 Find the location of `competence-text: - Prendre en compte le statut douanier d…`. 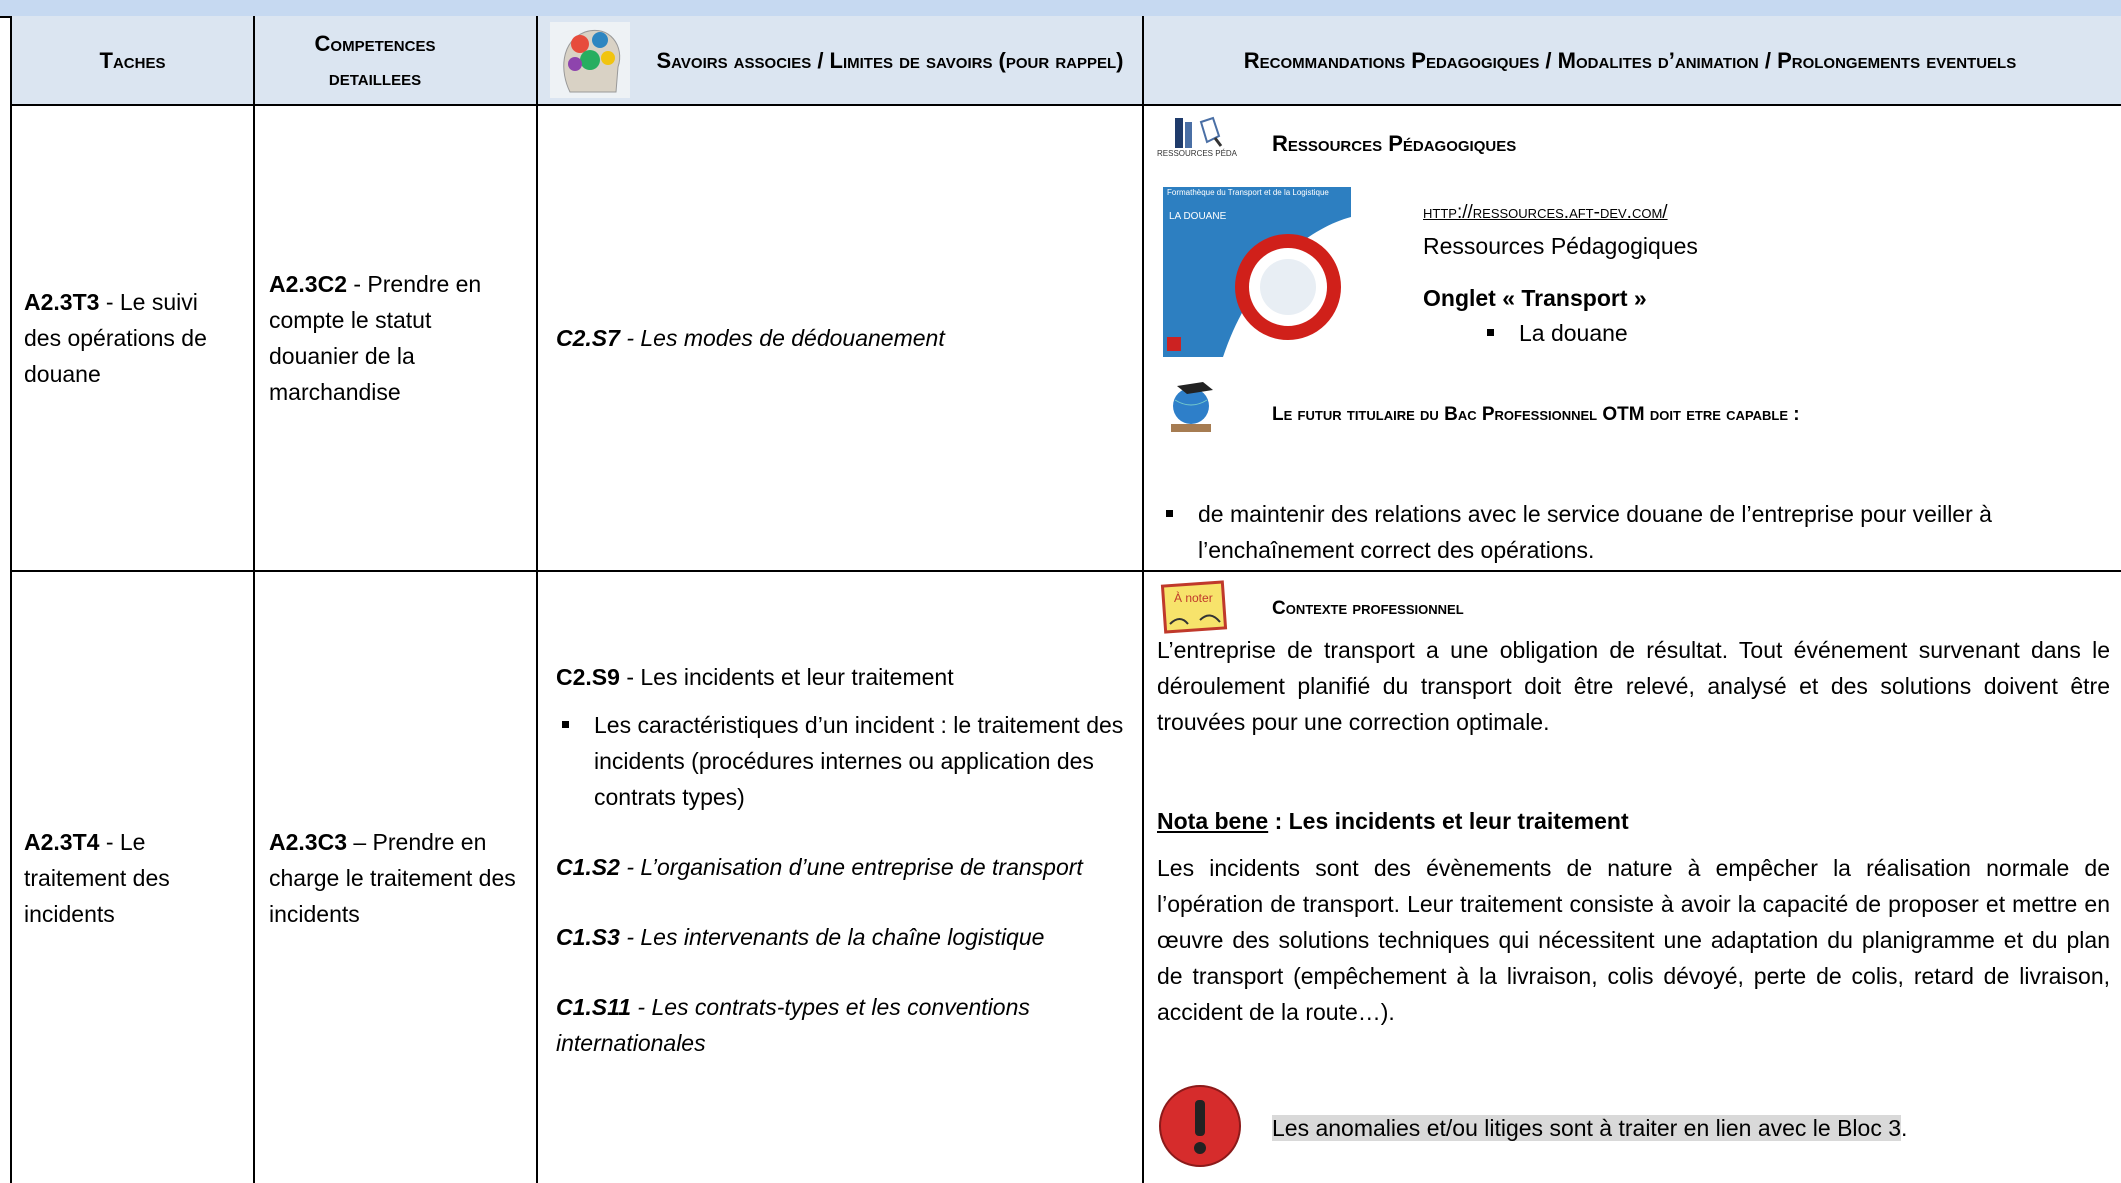

competence-text: - Prendre en compte le statut douanier d… is located at coordinates (375, 338).